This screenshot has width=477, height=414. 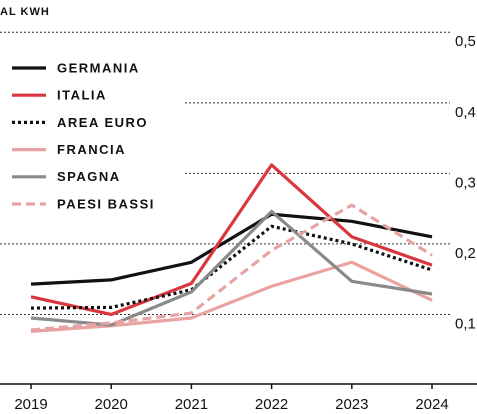 What do you see at coordinates (465, 182) in the screenshot?
I see `y-tick-label: 0,3` at bounding box center [465, 182].